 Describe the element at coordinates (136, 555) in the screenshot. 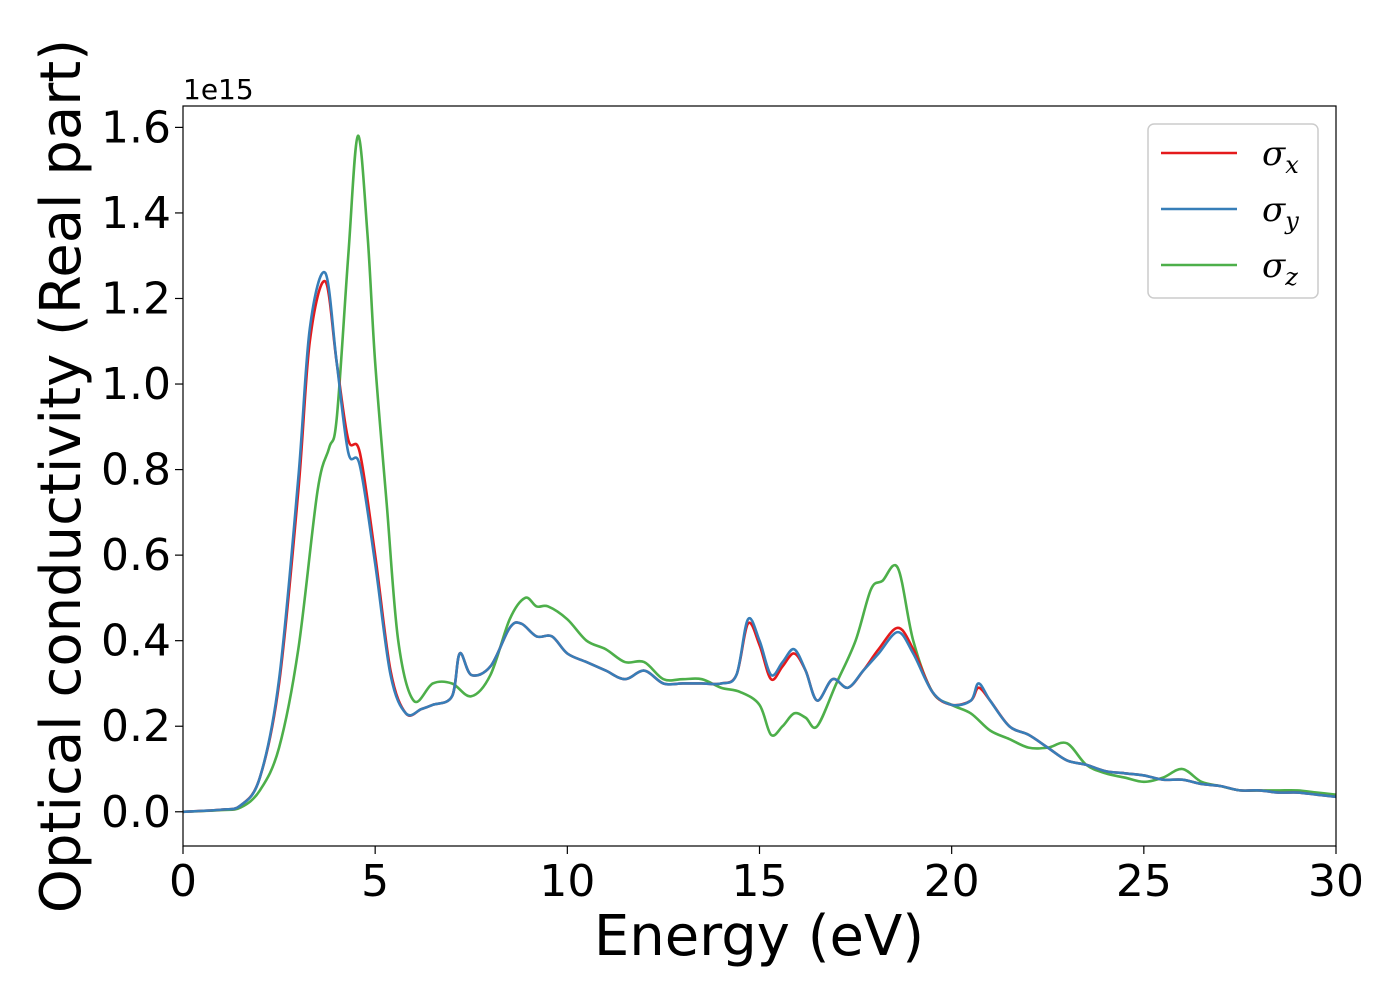

I see `y-tick-label: 0.6` at that location.